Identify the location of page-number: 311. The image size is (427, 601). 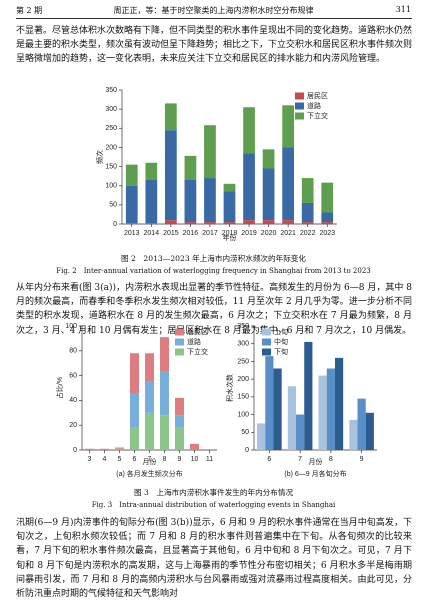
(403, 9).